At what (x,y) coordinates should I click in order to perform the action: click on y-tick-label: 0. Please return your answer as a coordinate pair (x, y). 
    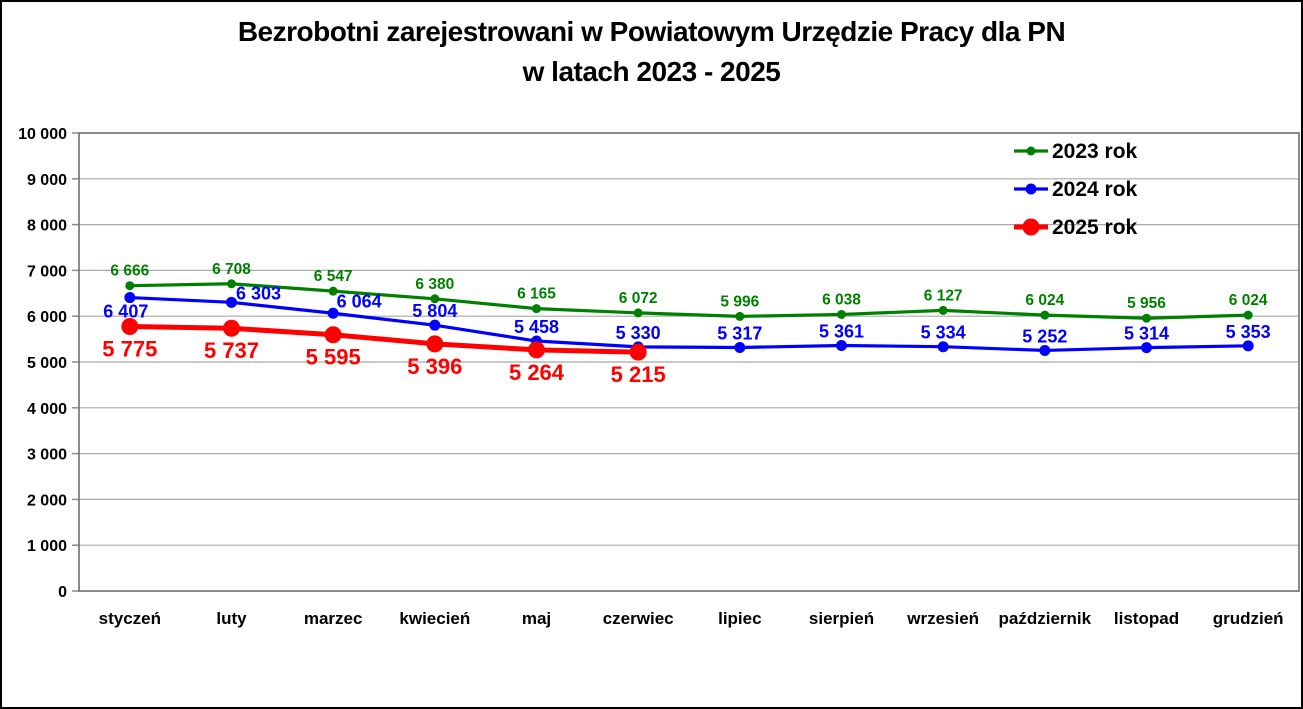
    Looking at the image, I should click on (62, 592).